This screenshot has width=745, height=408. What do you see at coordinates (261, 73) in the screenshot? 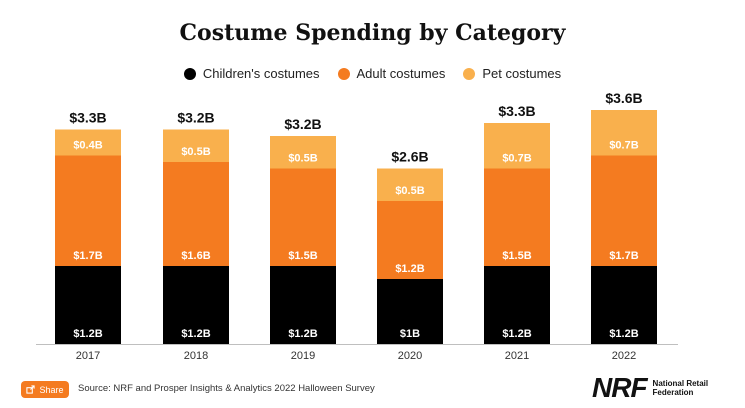
I see `legend-label-children: Children's costumes` at bounding box center [261, 73].